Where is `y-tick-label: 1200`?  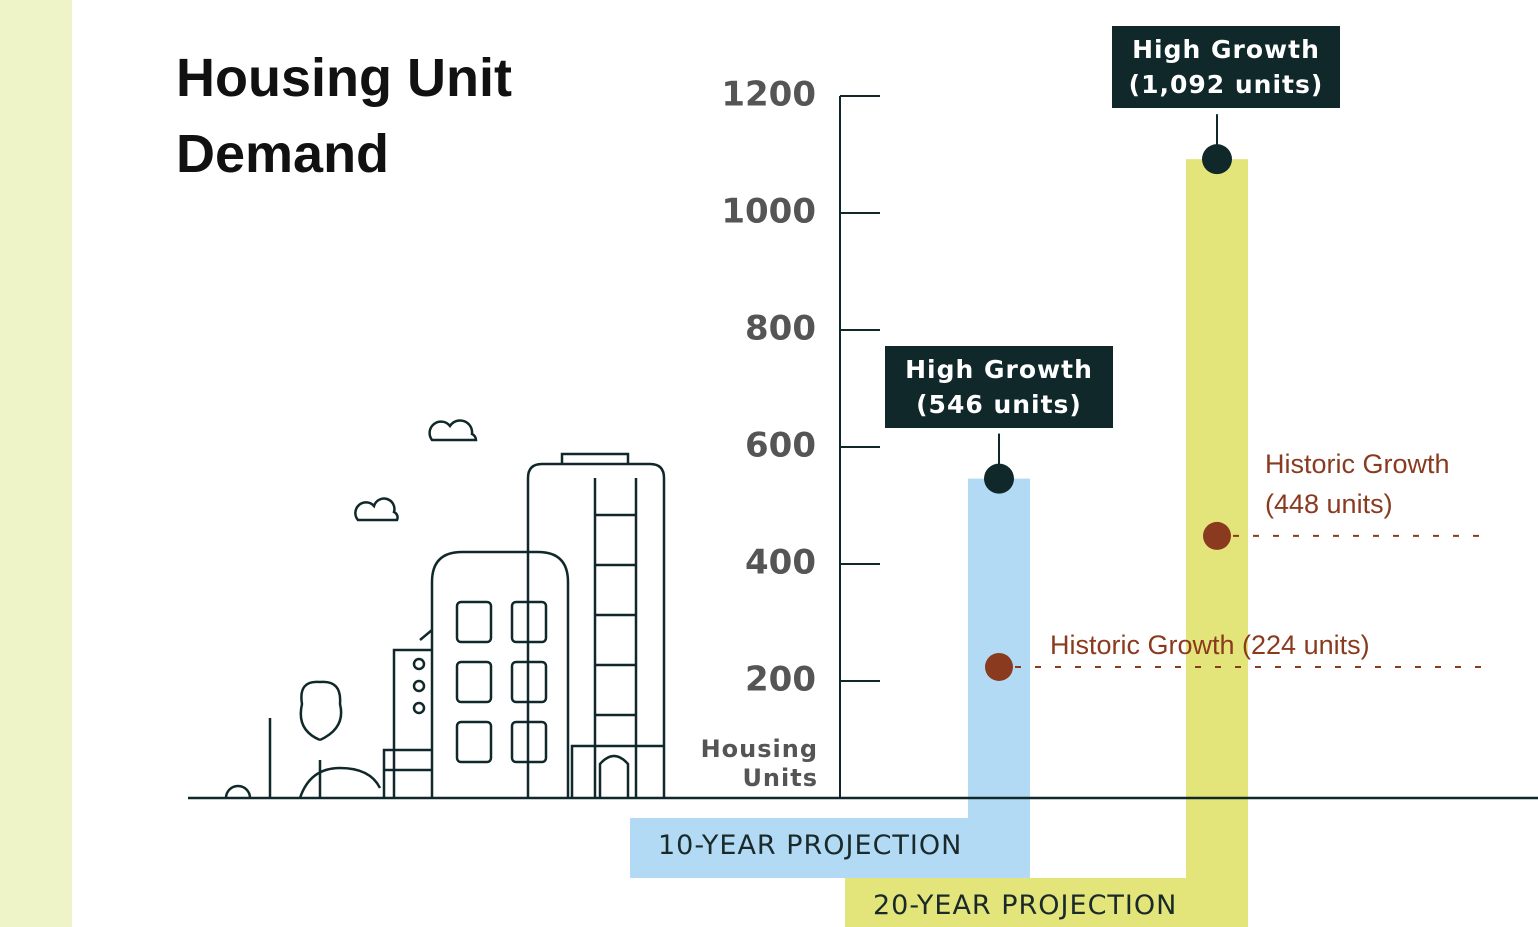 y-tick-label: 1200 is located at coordinates (768, 95).